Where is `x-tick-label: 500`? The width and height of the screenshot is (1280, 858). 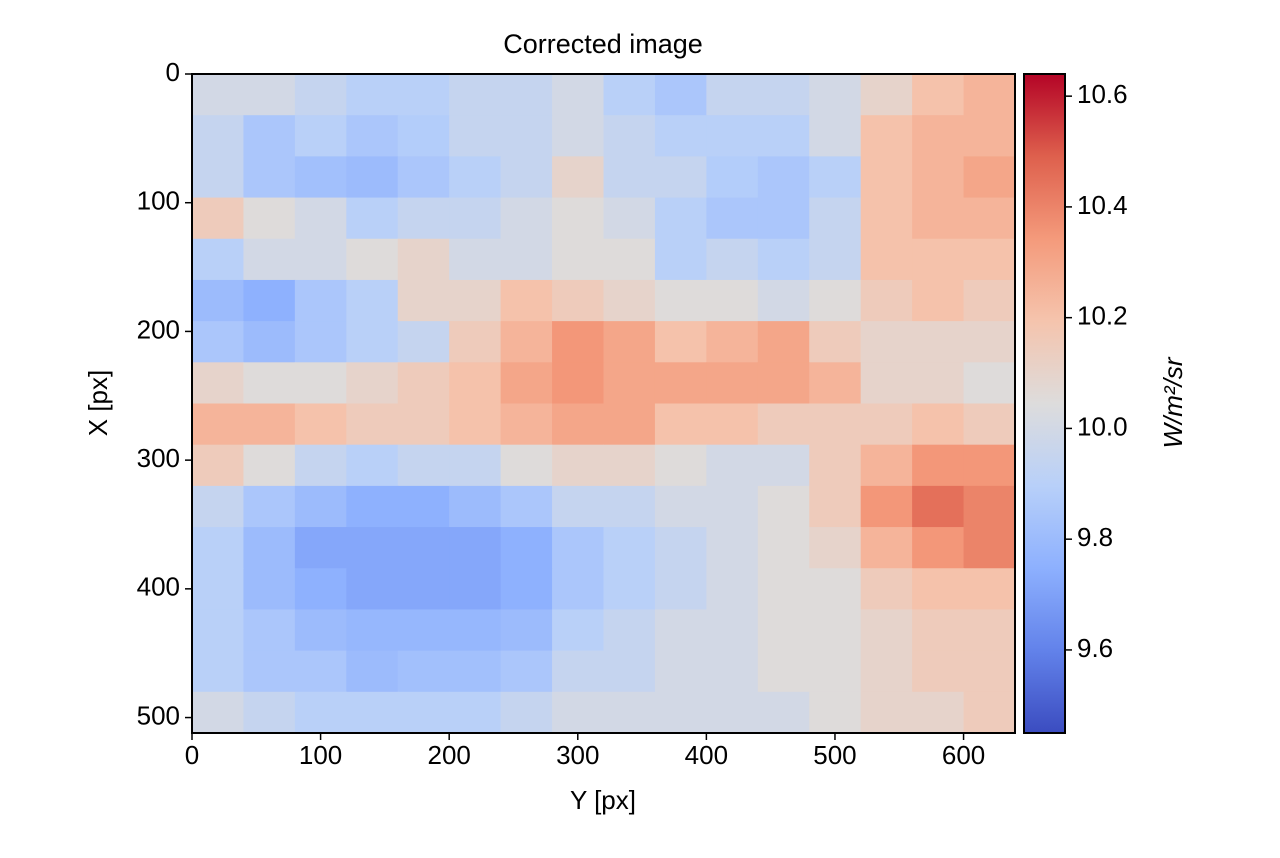
x-tick-label: 500 is located at coordinates (834, 755).